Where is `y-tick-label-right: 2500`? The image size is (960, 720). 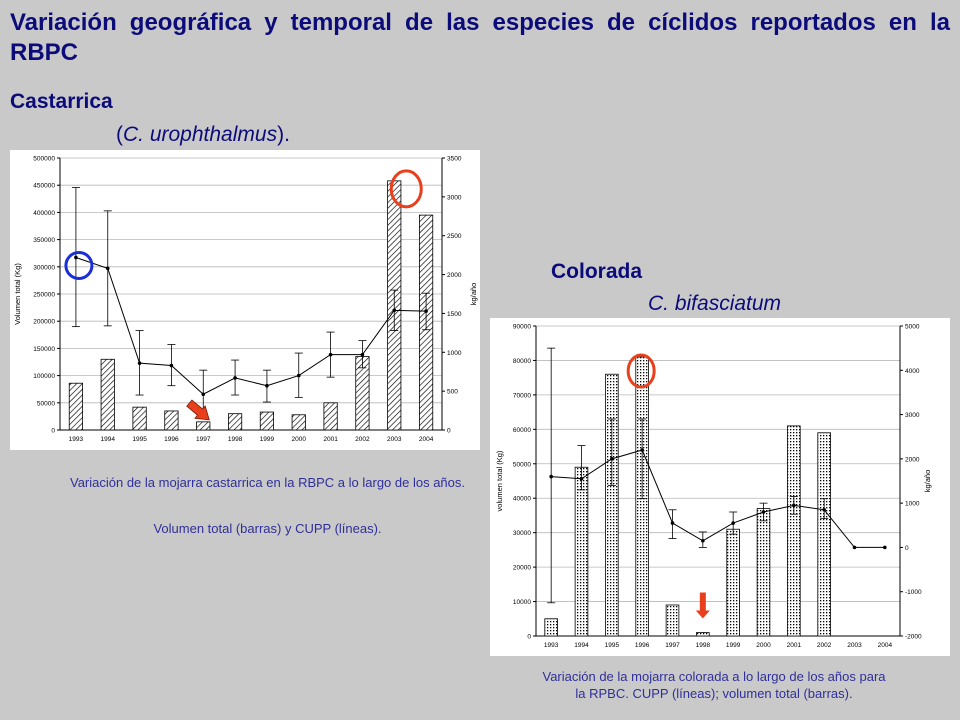
y-tick-label-right: 2500 is located at coordinates (454, 236).